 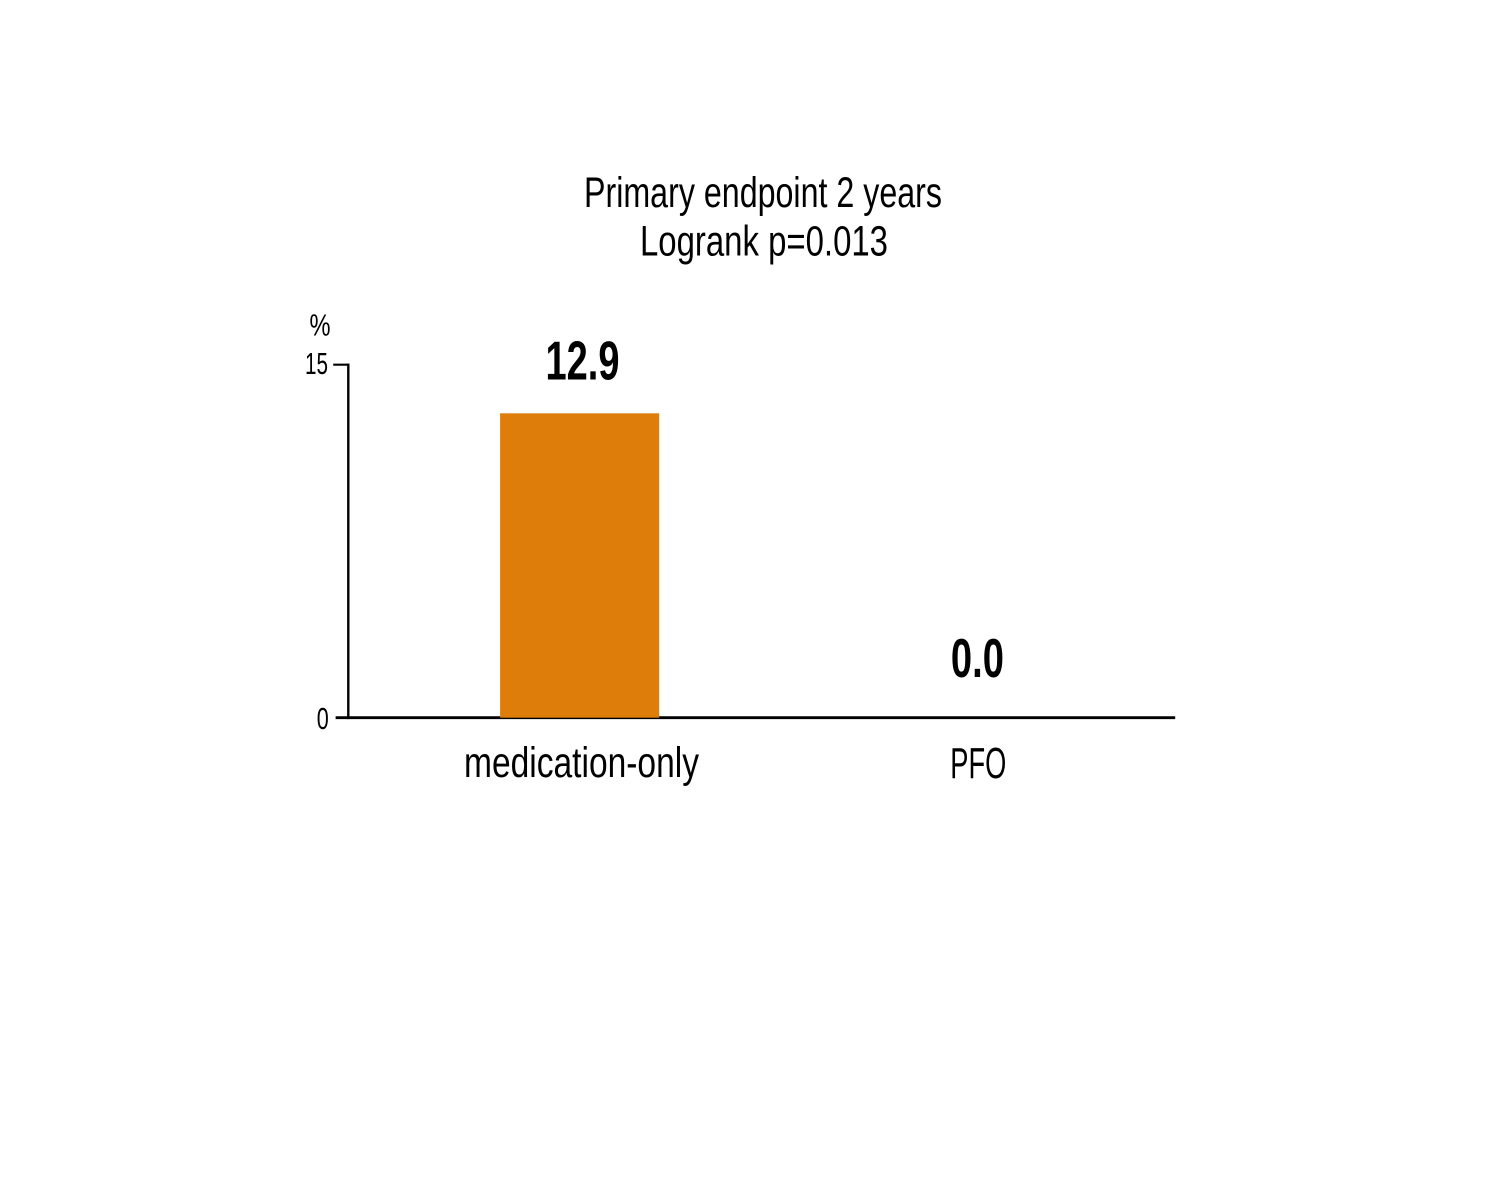 I want to click on svg-text: 12.9, so click(x=583, y=360).